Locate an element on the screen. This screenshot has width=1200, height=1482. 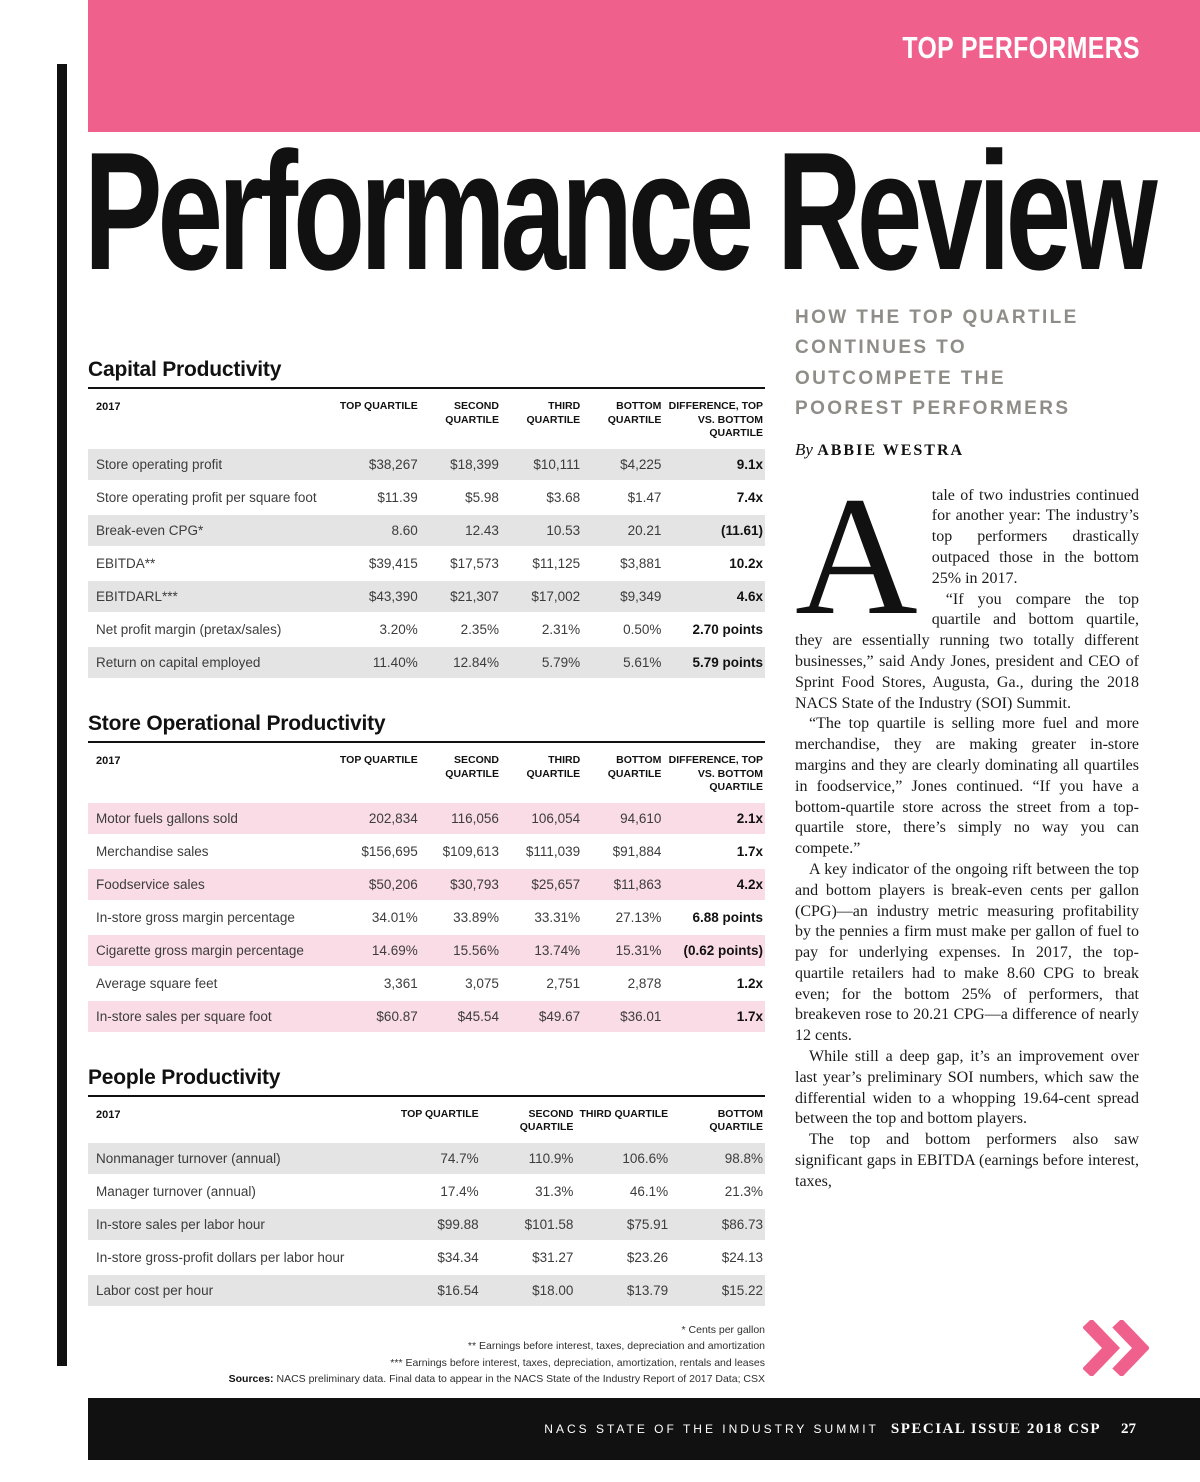
cell-value: (0.62 points) is located at coordinates (714, 950).